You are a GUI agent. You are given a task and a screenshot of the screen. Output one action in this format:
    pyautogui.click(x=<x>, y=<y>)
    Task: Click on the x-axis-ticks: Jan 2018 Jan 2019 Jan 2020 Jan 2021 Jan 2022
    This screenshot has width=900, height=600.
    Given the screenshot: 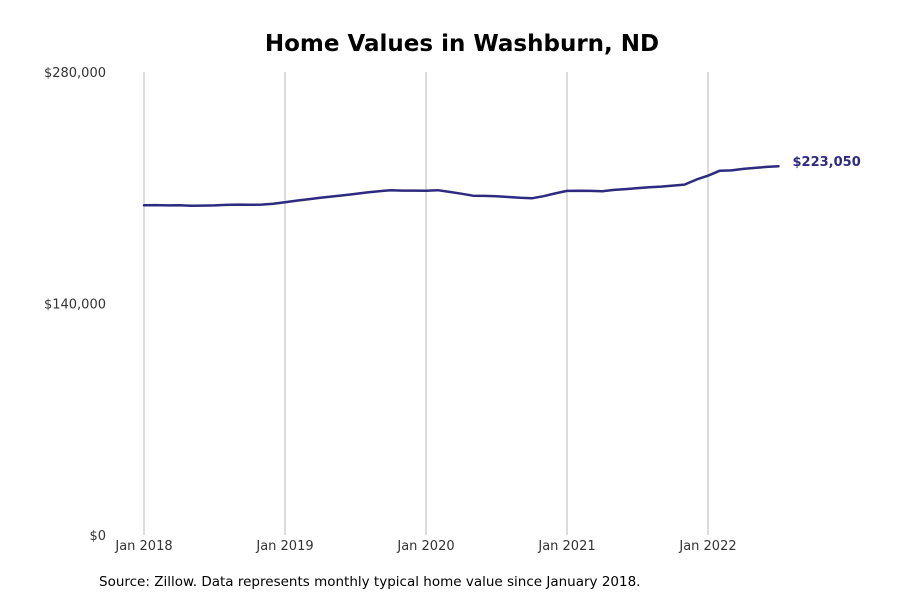 What is the action you would take?
    pyautogui.click(x=425, y=546)
    